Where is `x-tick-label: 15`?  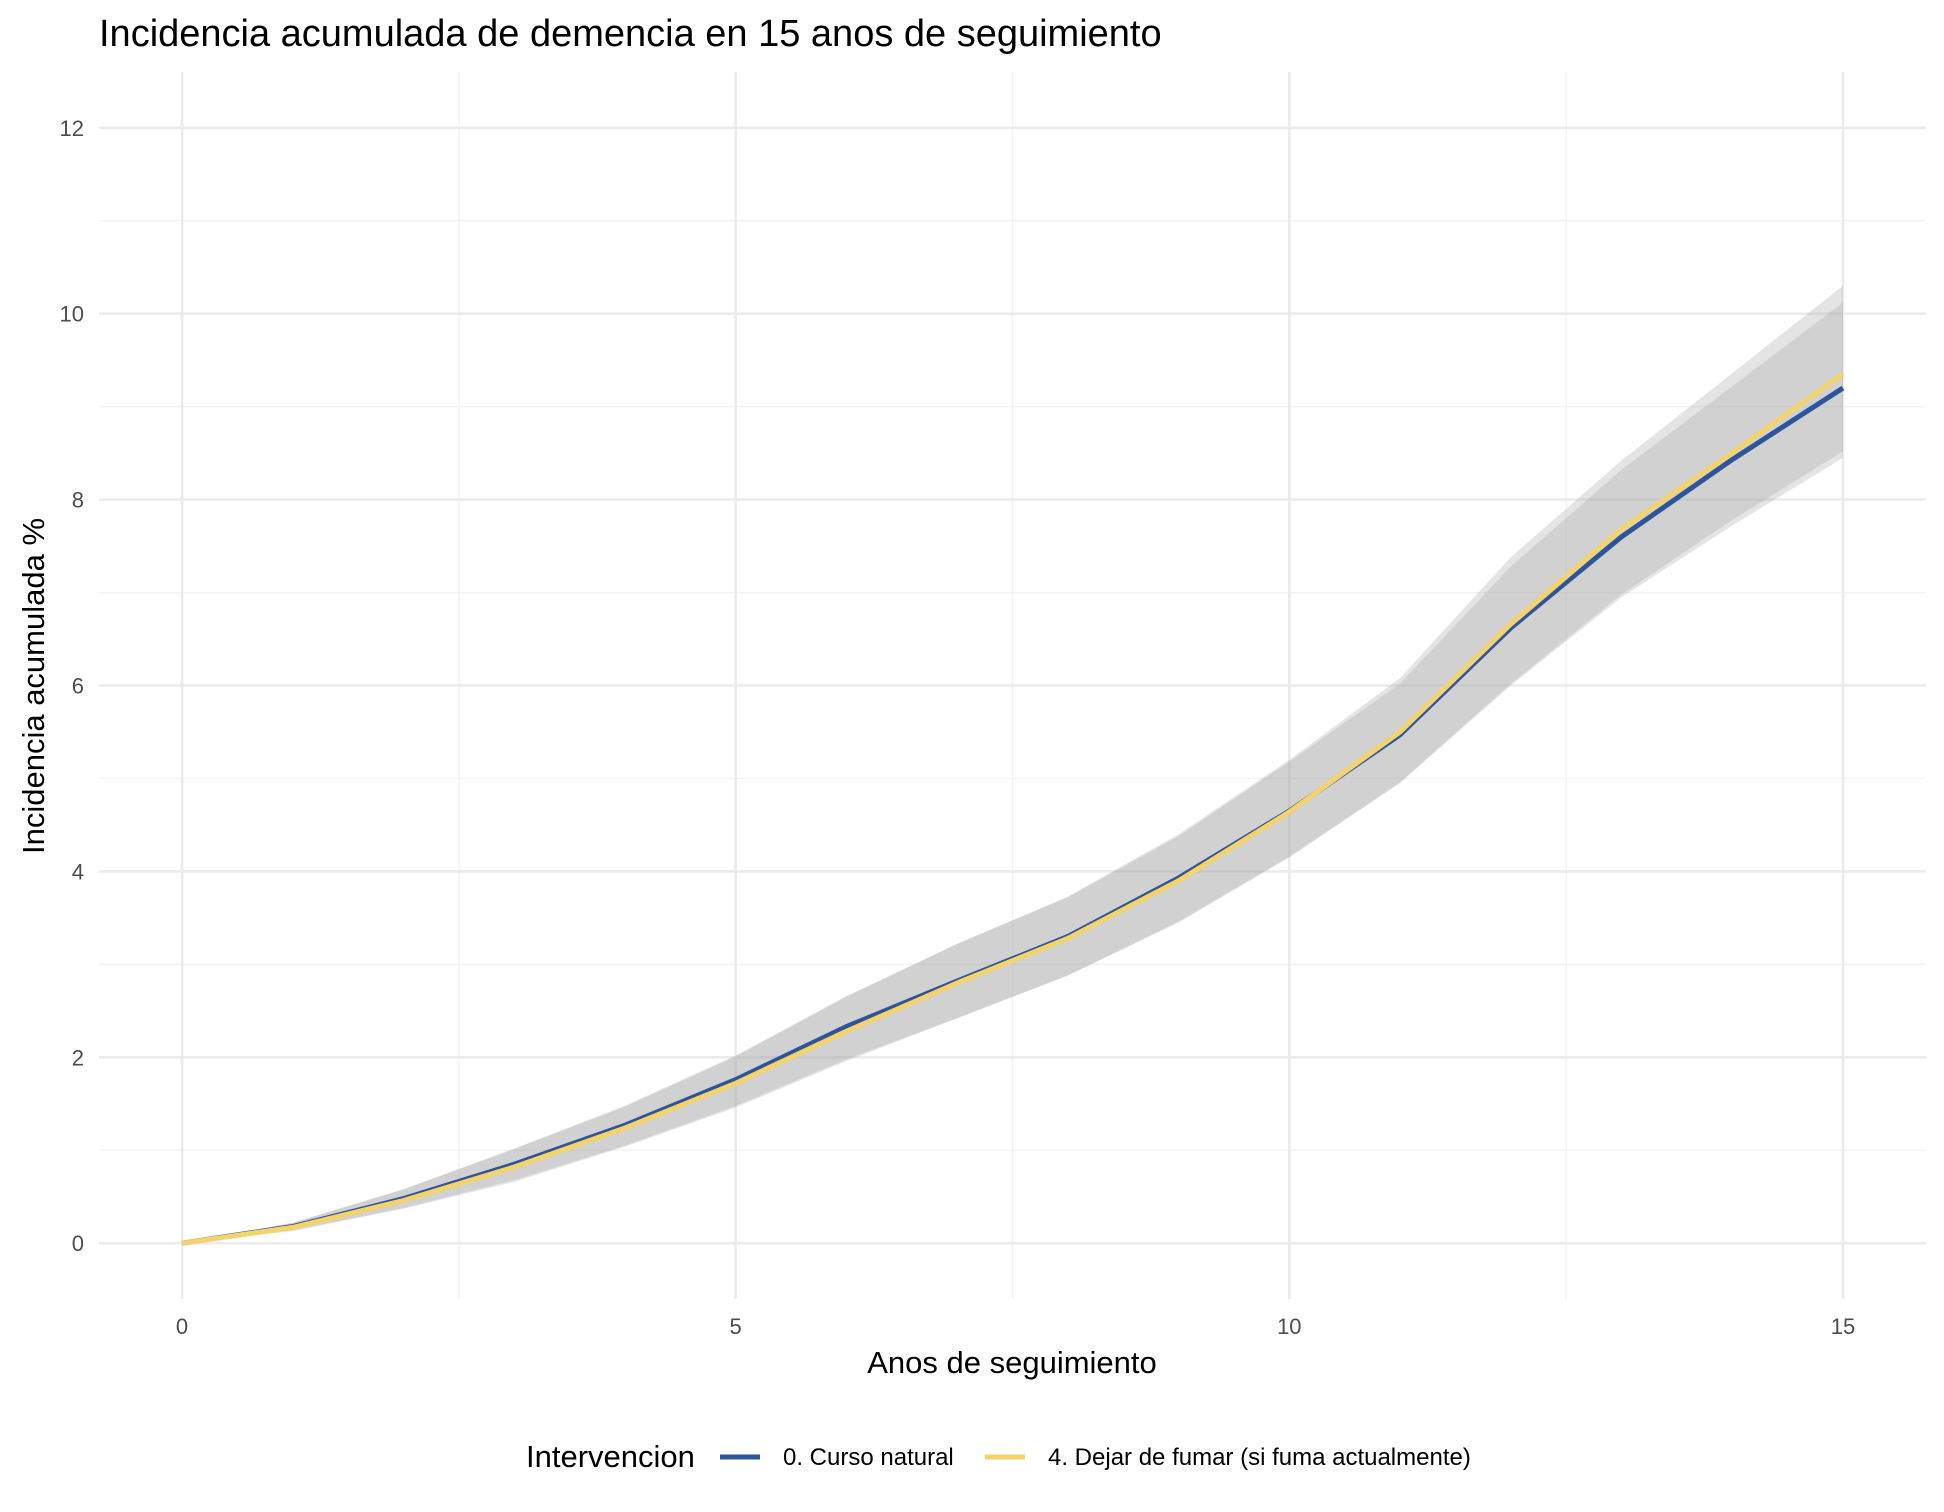
x-tick-label: 15 is located at coordinates (1843, 1326).